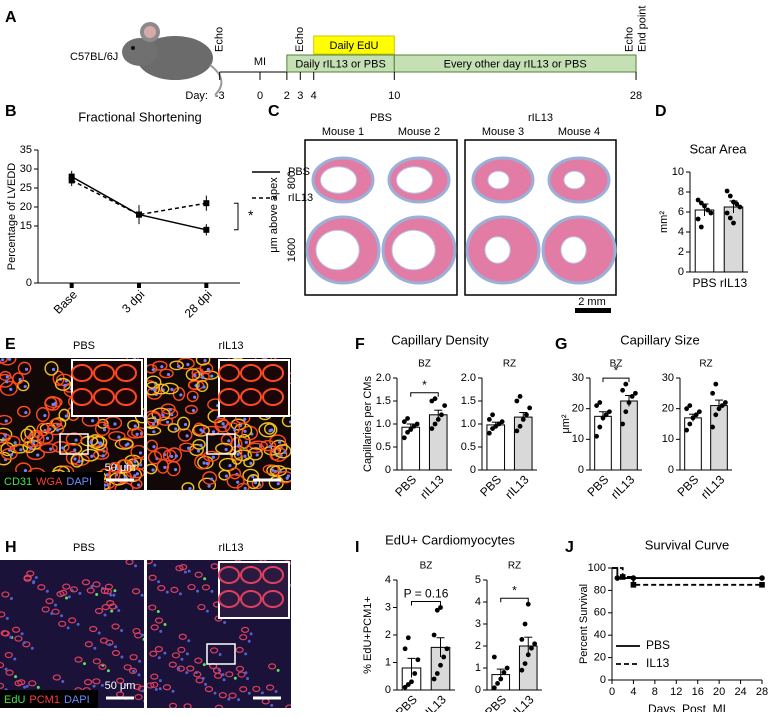  I want to click on x-axis-label: Days Post MI, so click(687, 707).